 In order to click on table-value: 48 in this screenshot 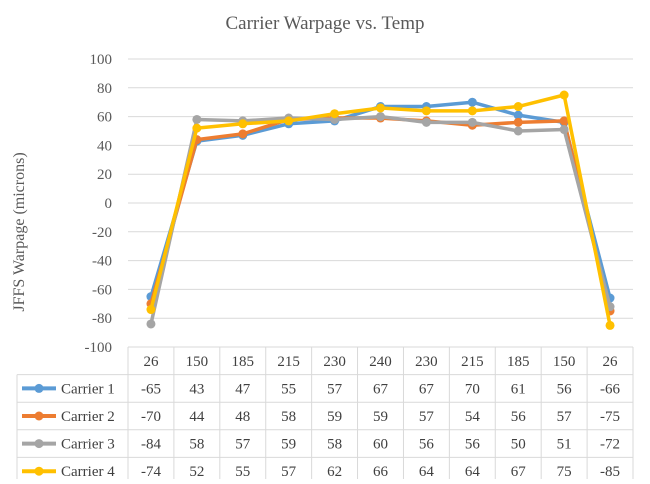, I will do `click(242, 417)`.